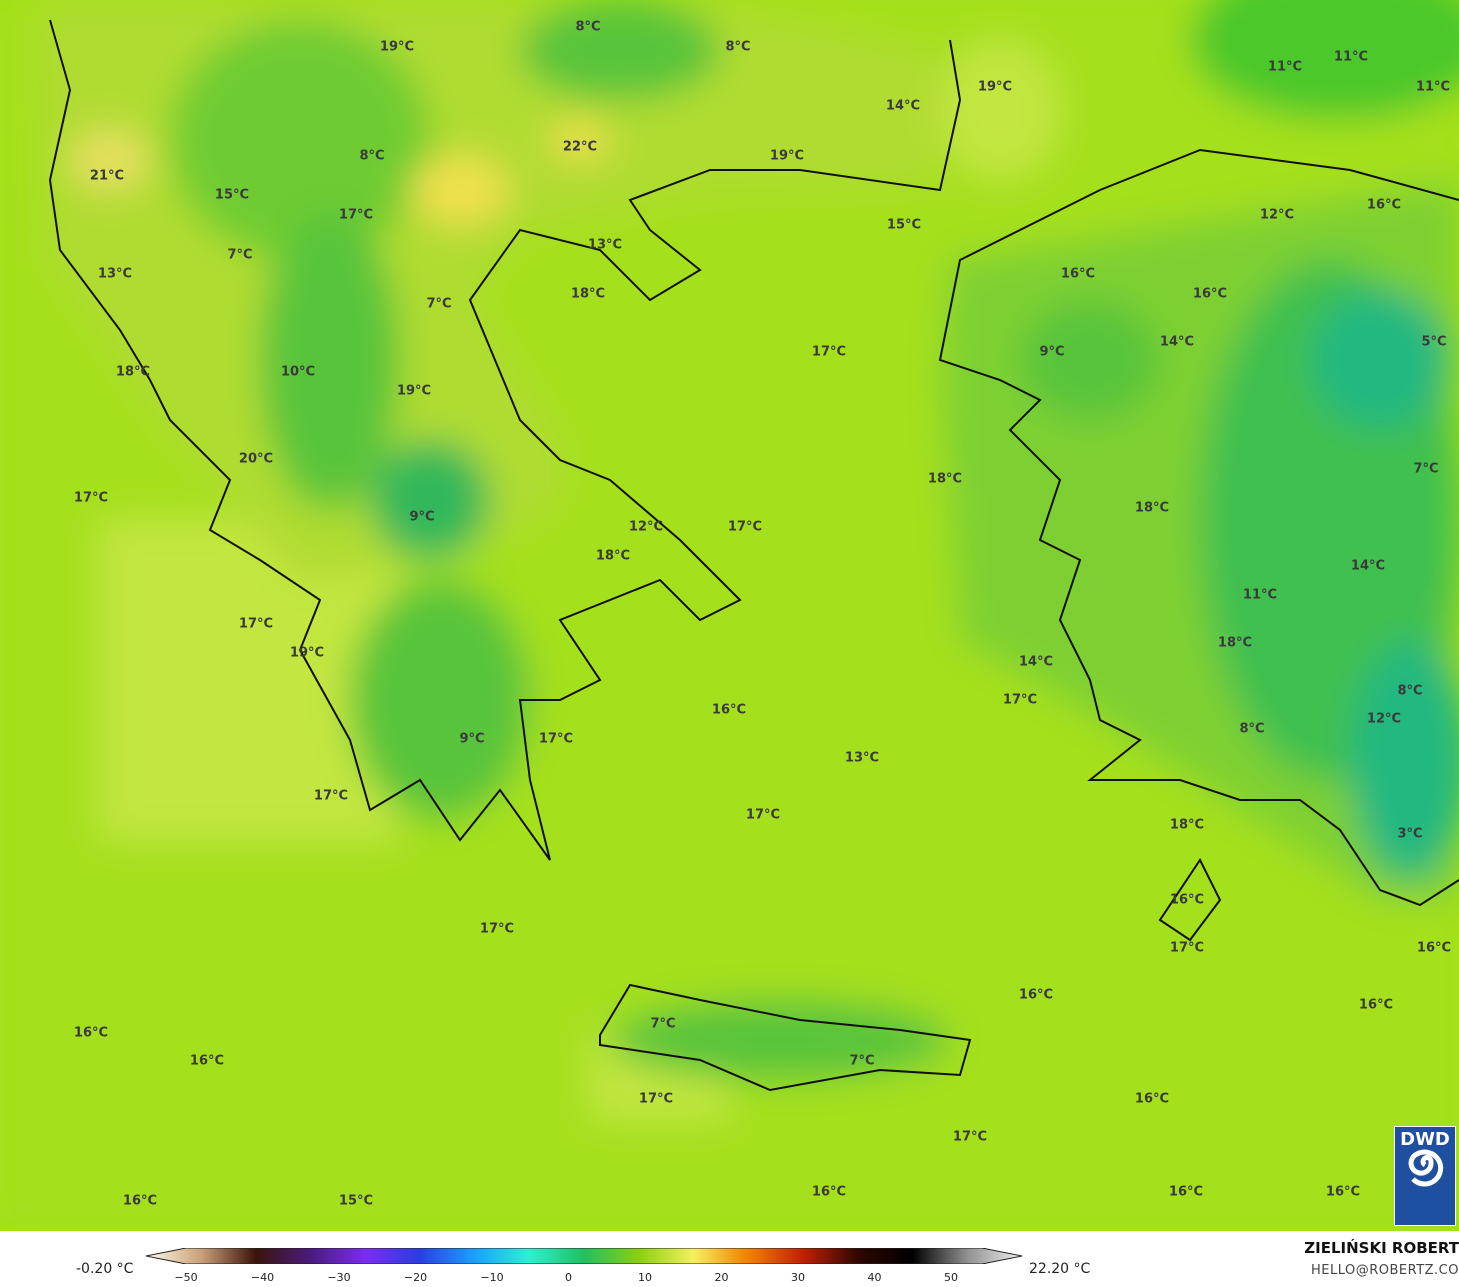  What do you see at coordinates (1434, 342) in the screenshot?
I see `temperature-label: 5°C` at bounding box center [1434, 342].